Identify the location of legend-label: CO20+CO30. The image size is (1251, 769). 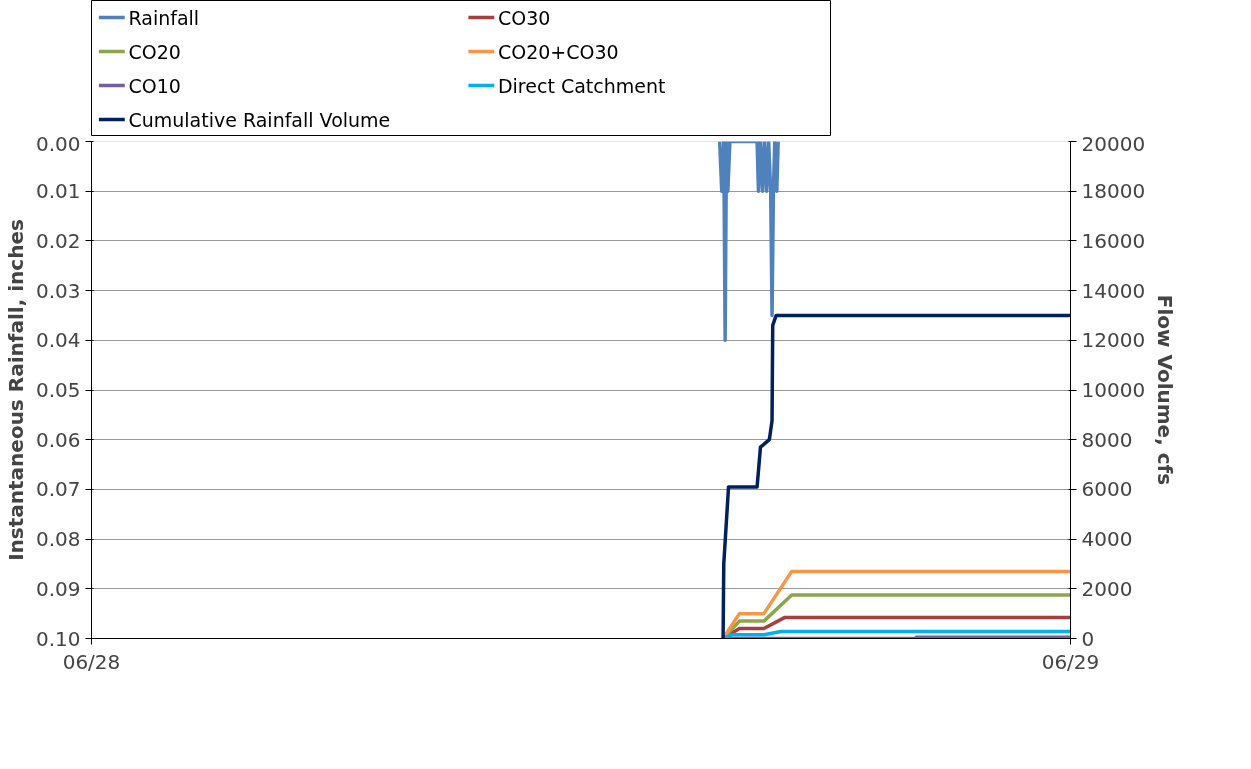
(558, 51).